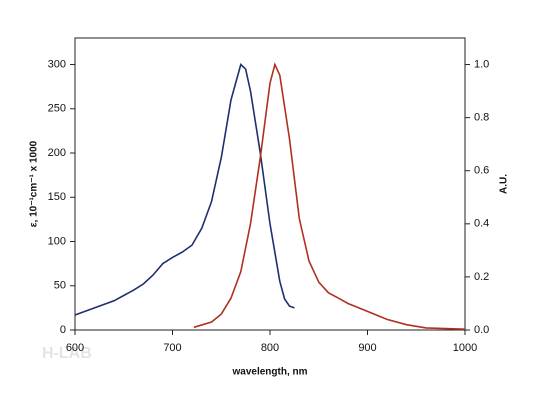  I want to click on x-tick-label: 1000, so click(465, 348).